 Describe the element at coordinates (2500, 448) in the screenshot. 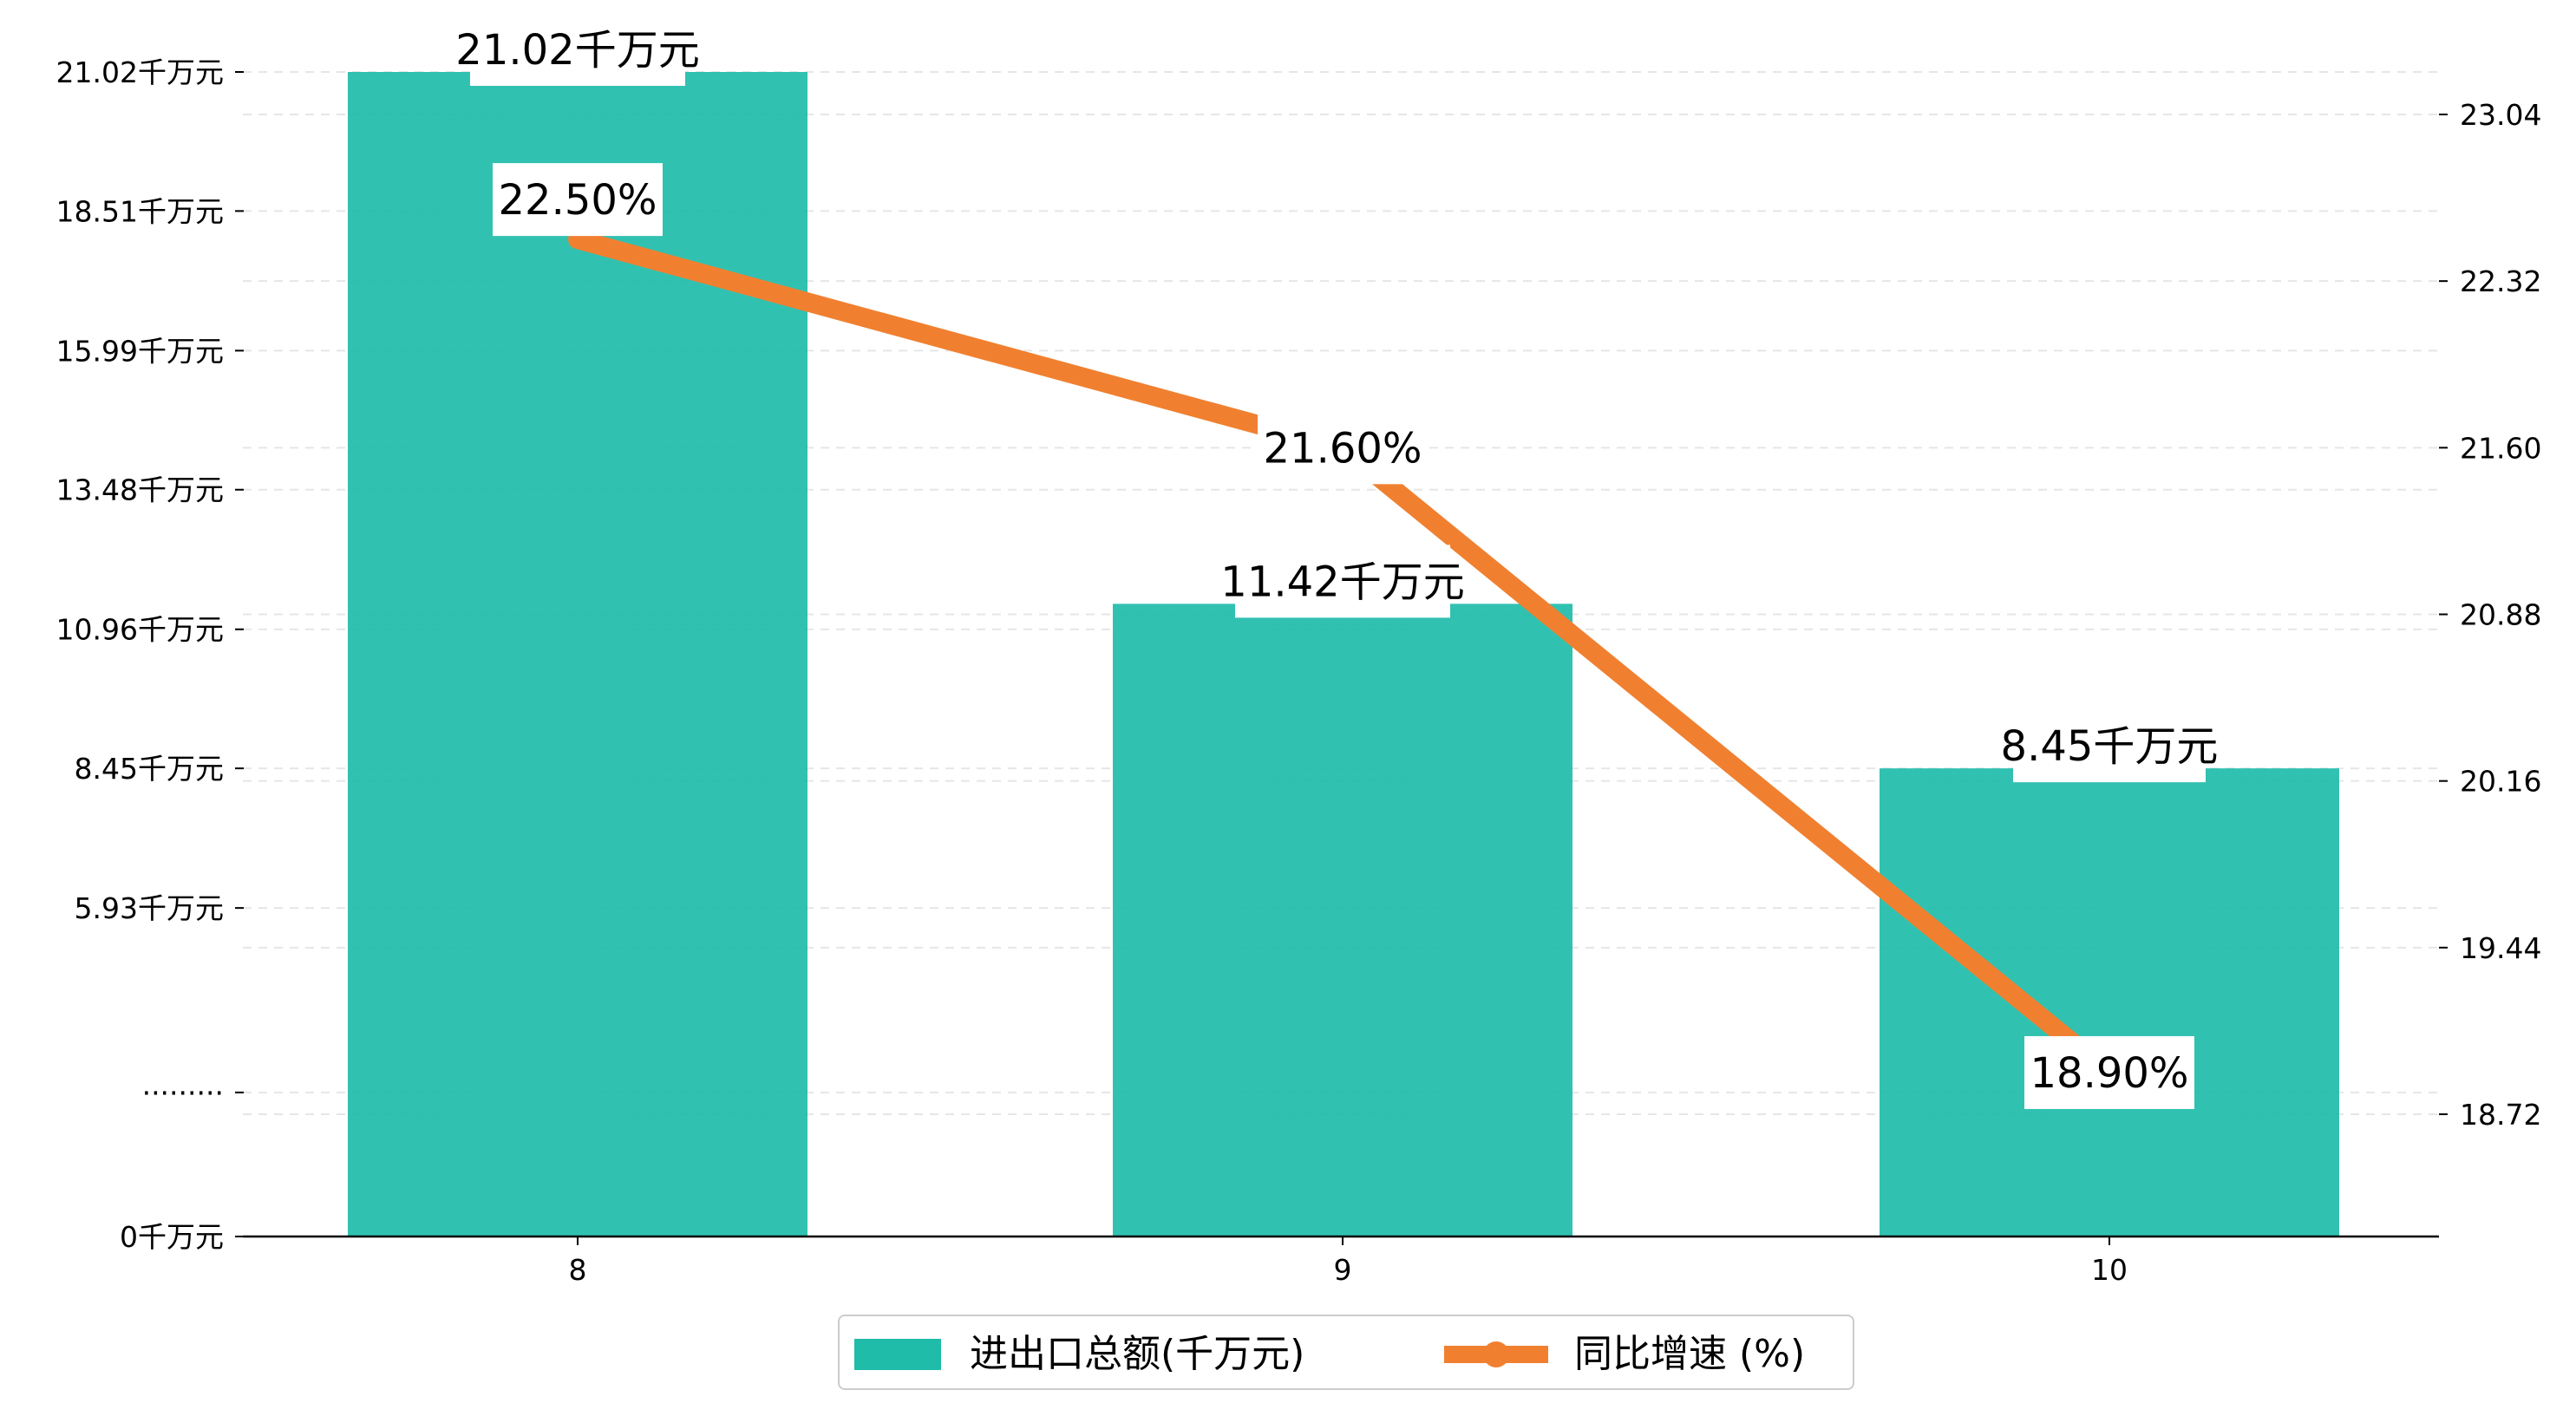

I see `right-tick-label: 21.60` at that location.